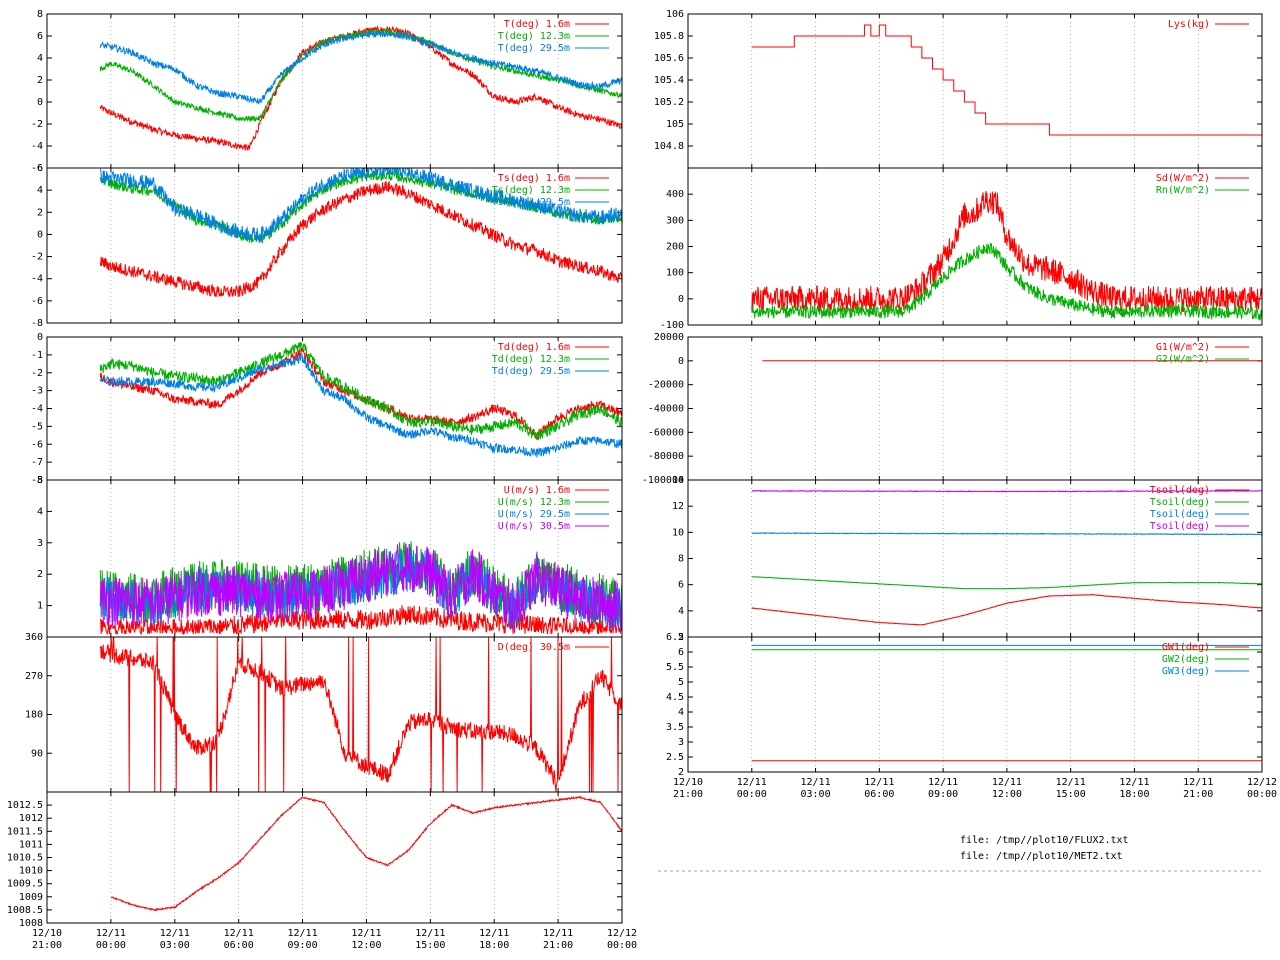 The width and height of the screenshot is (1280, 960). I want to click on x-tick-label-time: 06:00, so click(879, 794).